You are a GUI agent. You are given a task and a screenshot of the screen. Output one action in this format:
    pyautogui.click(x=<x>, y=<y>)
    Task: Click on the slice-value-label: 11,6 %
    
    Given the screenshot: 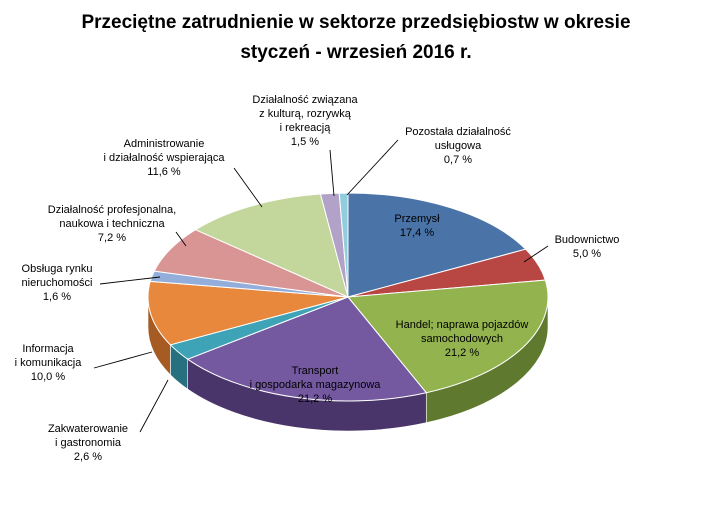 What is the action you would take?
    pyautogui.click(x=164, y=172)
    